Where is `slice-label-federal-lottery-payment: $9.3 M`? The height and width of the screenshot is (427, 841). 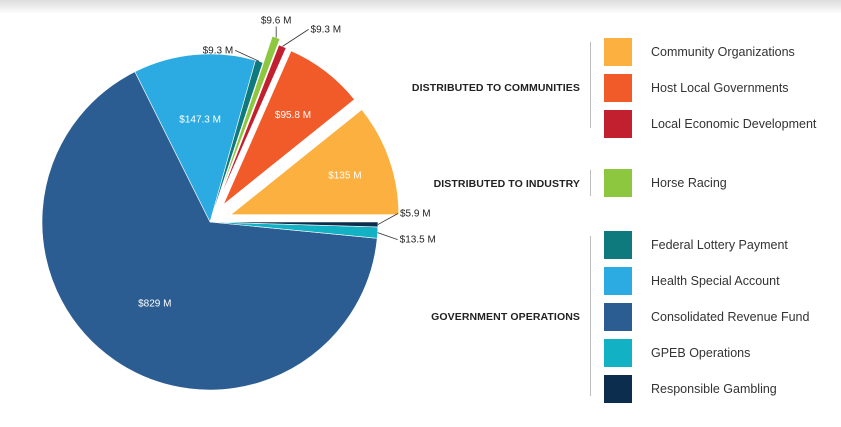 slice-label-federal-lottery-payment: $9.3 M is located at coordinates (218, 50).